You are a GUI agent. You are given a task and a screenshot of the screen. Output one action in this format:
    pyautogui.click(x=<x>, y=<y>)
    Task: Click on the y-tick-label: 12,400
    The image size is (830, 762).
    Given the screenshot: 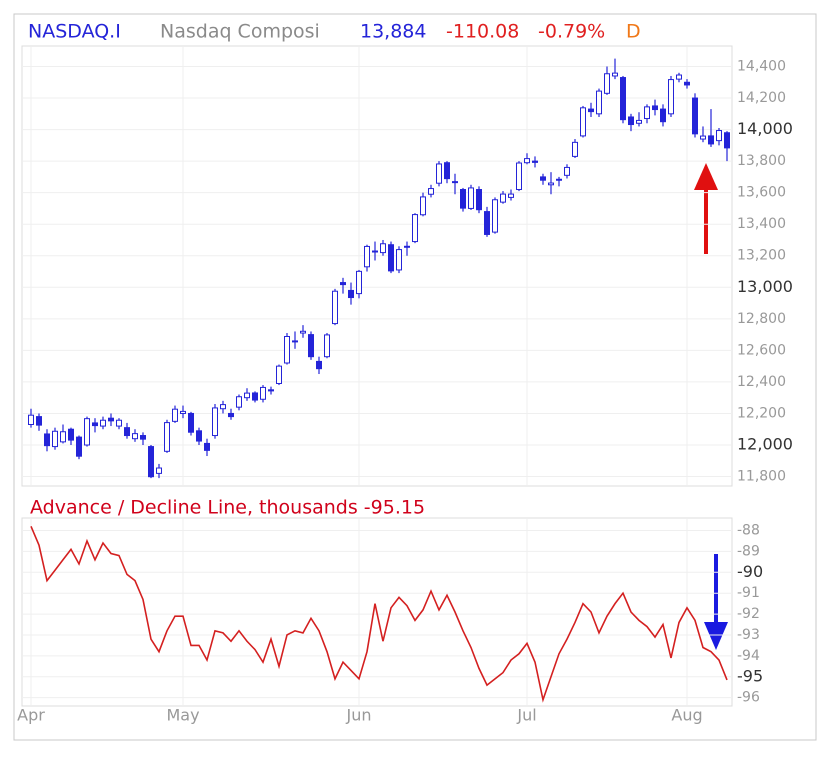 What is the action you would take?
    pyautogui.click(x=761, y=382)
    